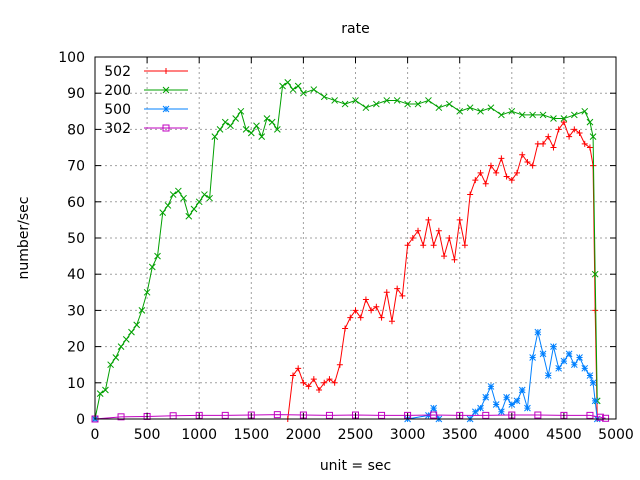  I want to click on legend-label-500: 500, so click(117, 110).